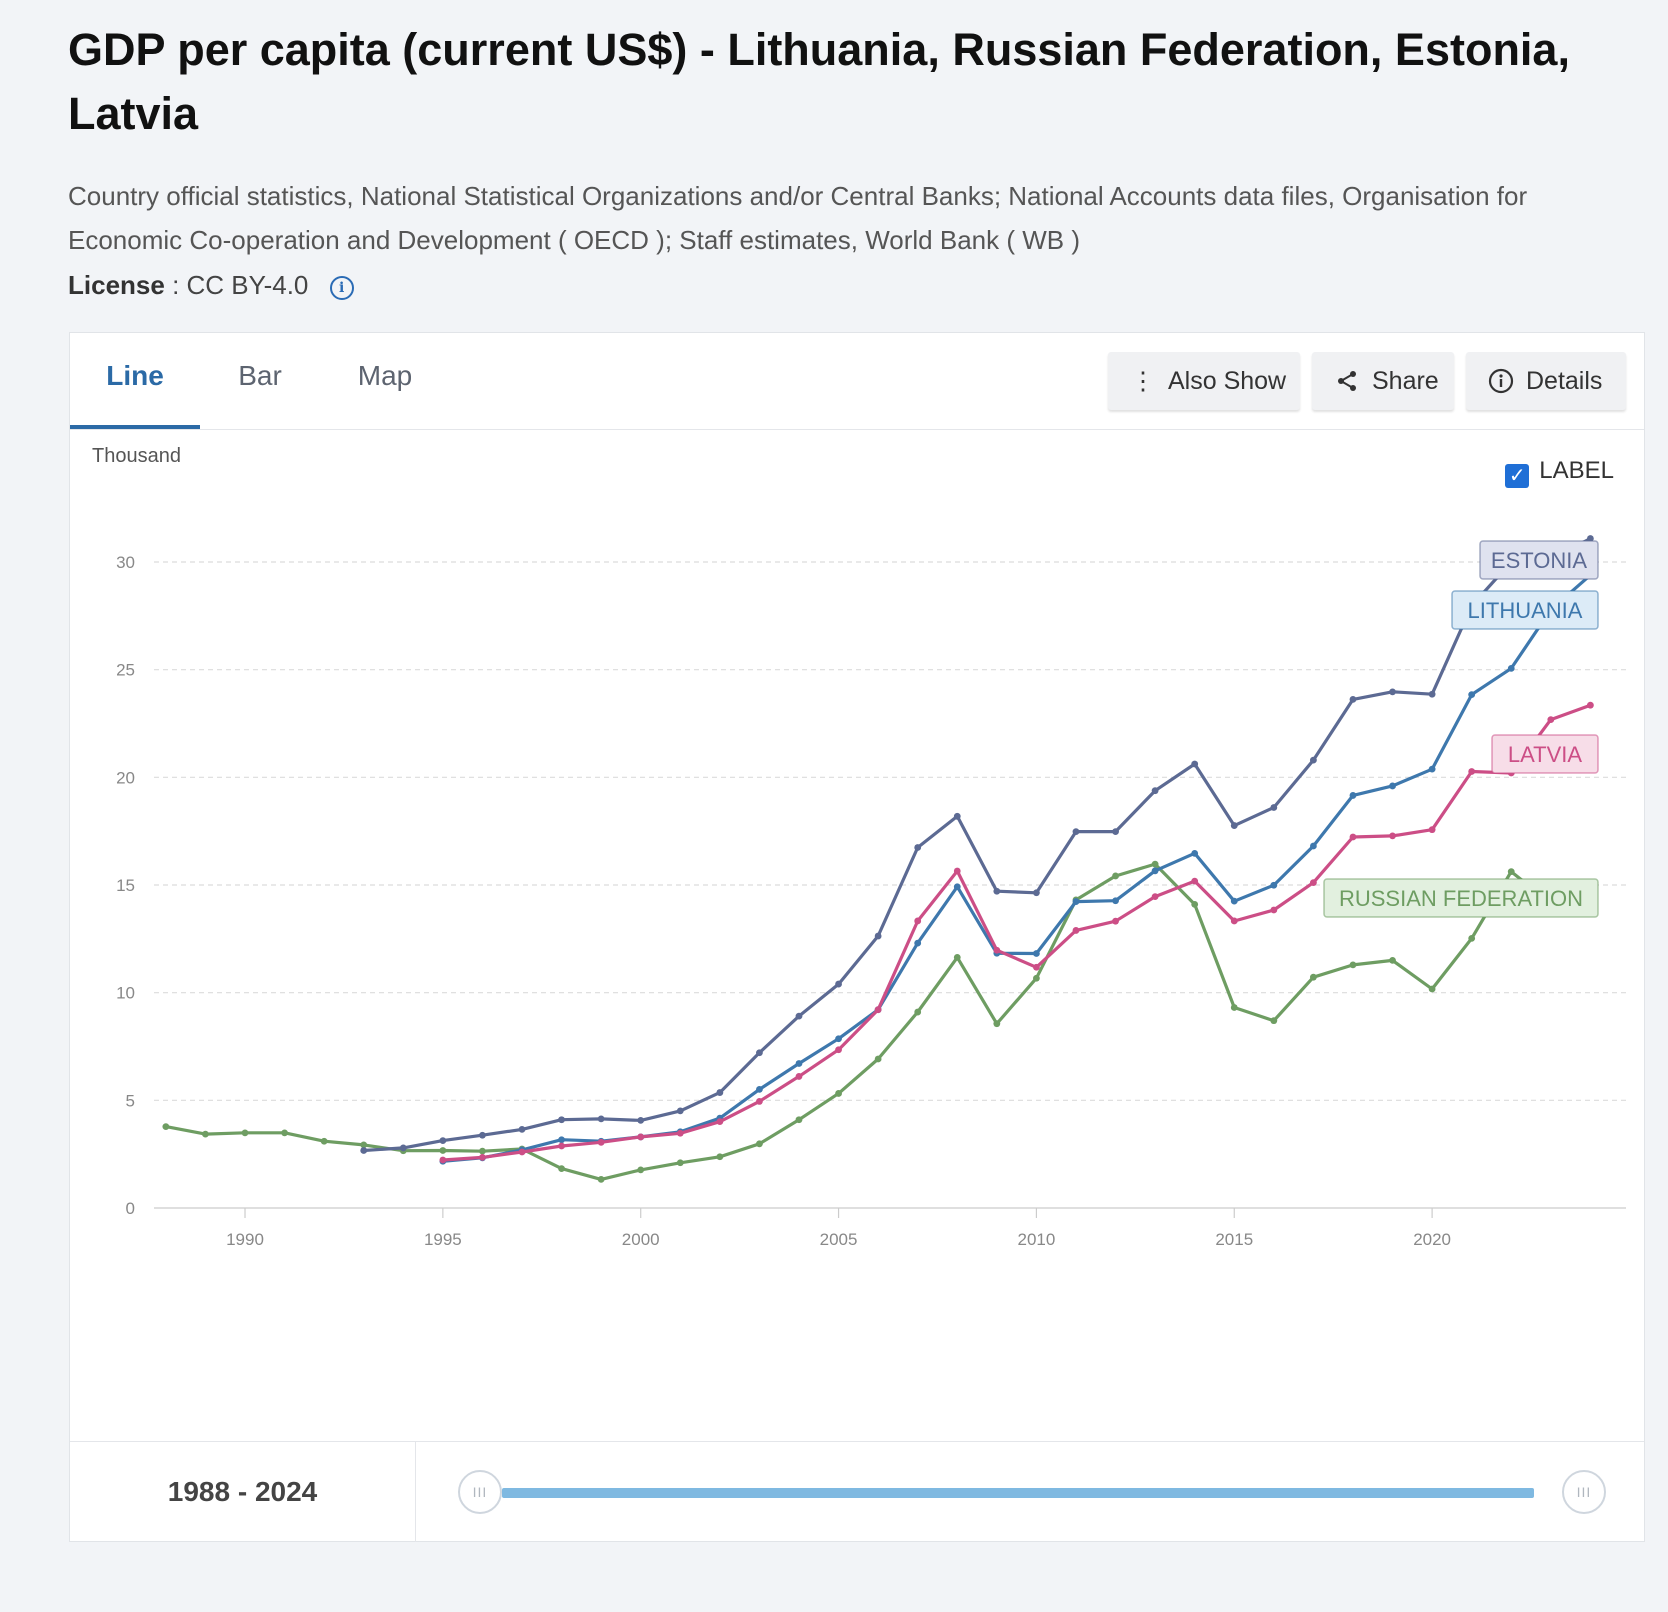 This screenshot has width=1668, height=1612. What do you see at coordinates (680, 1133) in the screenshot?
I see `point-latvia-2001` at bounding box center [680, 1133].